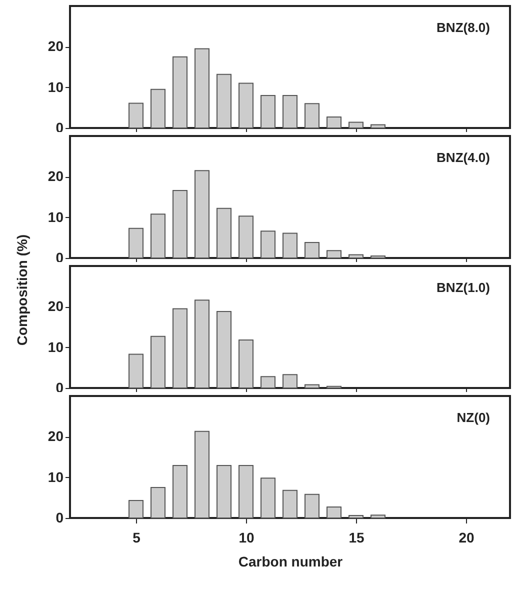  I want to click on annotation: BNZ(8.0), so click(463, 27).